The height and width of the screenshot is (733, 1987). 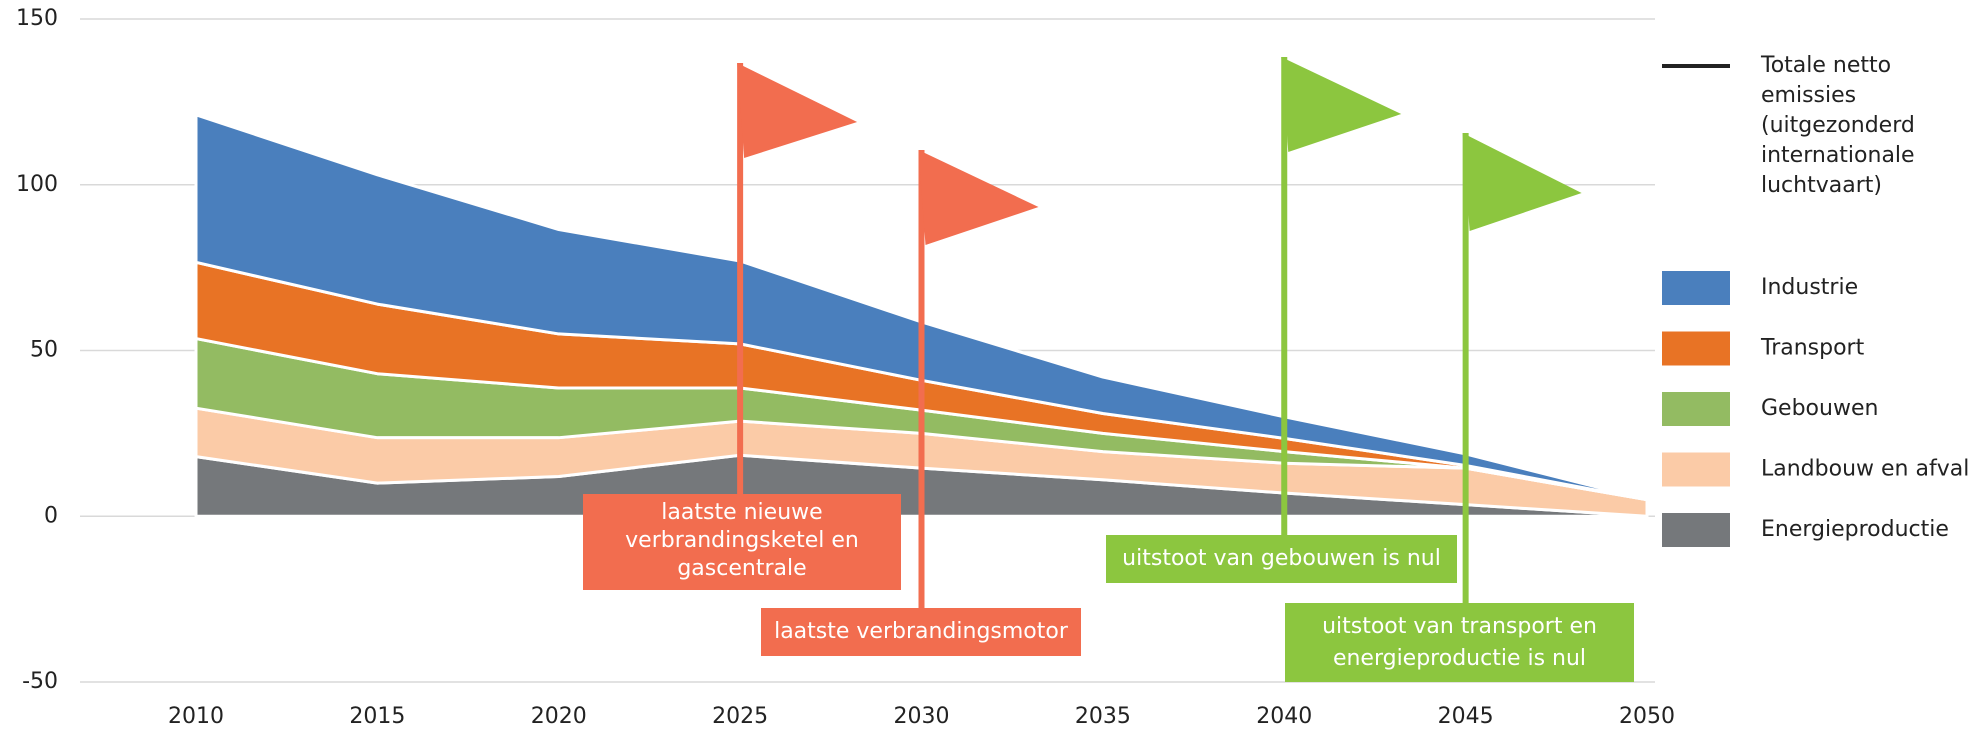 What do you see at coordinates (1808, 95) in the screenshot?
I see `legend-label: emissies` at bounding box center [1808, 95].